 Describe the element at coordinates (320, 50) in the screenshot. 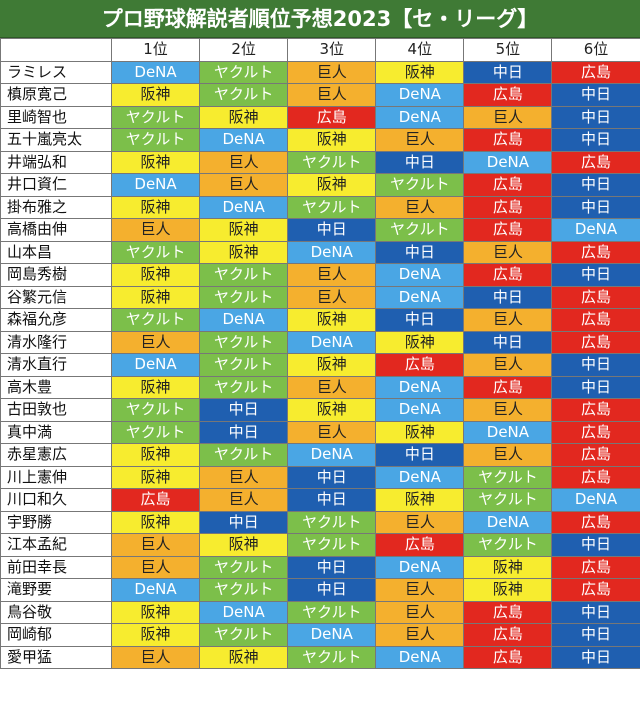

I see `header-row: 1位 2位 3位 4位 5位 6位` at that location.